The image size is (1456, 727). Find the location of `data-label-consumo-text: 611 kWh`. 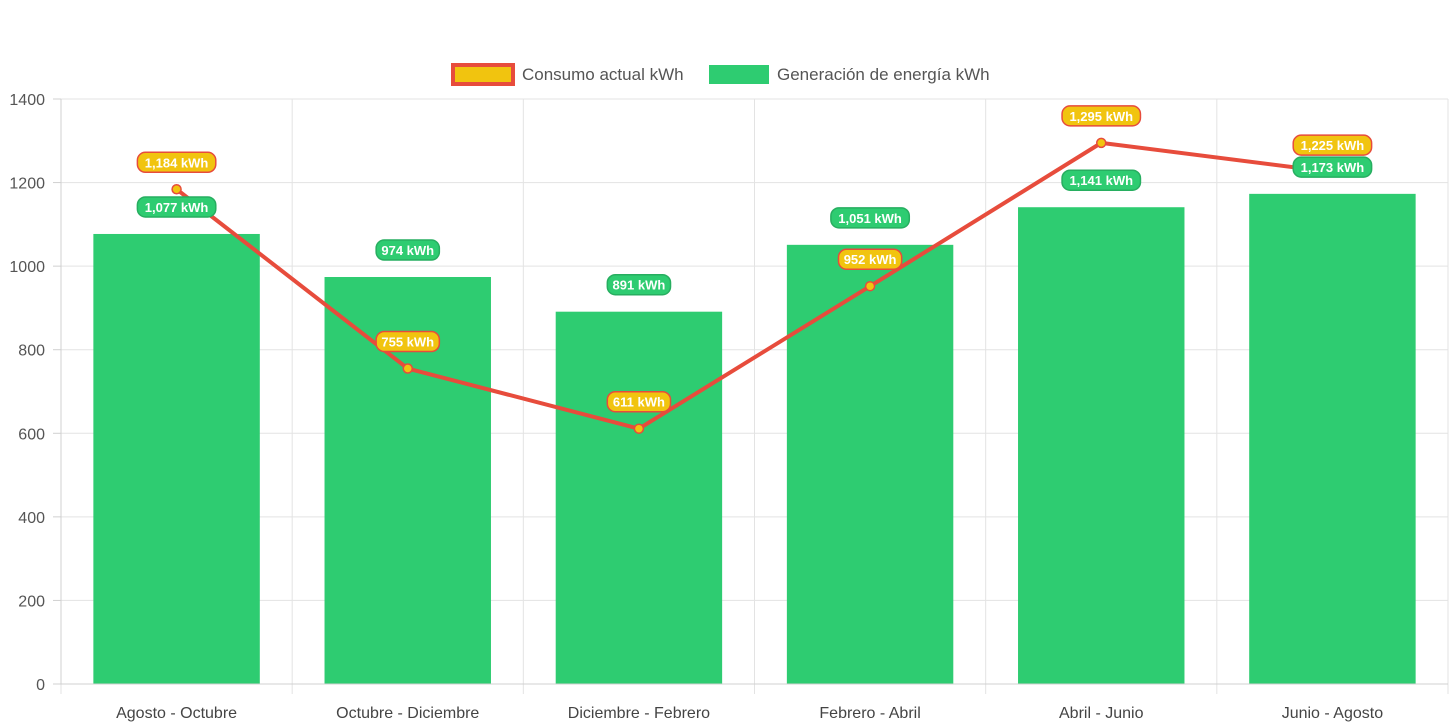

data-label-consumo-text: 611 kWh is located at coordinates (639, 402).